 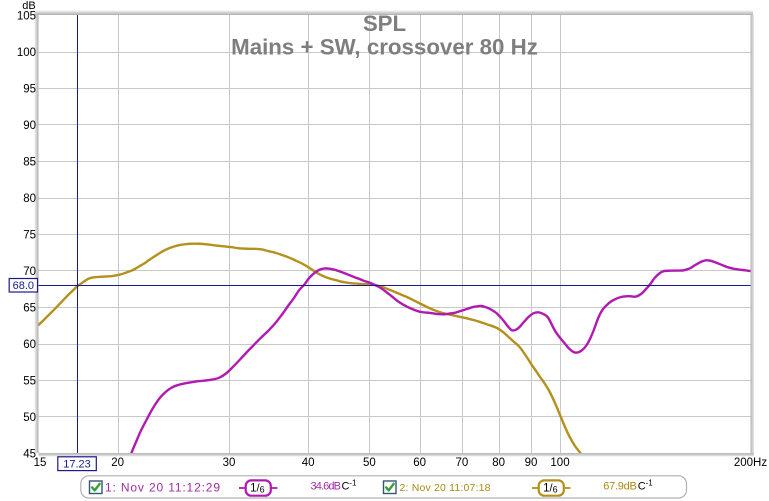 I want to click on svg-text: SPL, so click(x=384, y=23).